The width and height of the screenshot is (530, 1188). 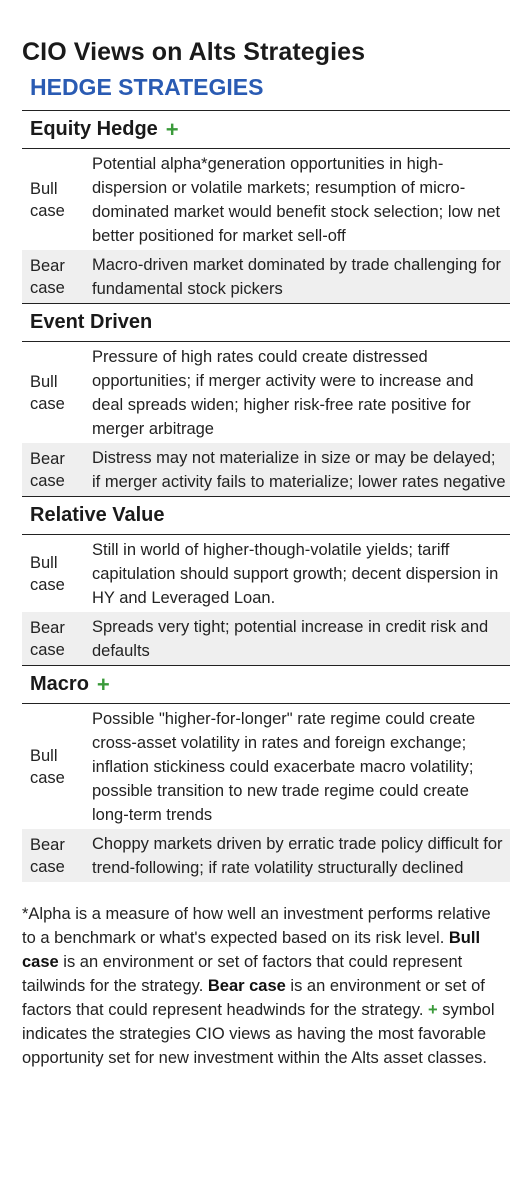 I want to click on strategy-name: Event Driven, so click(x=91, y=322).